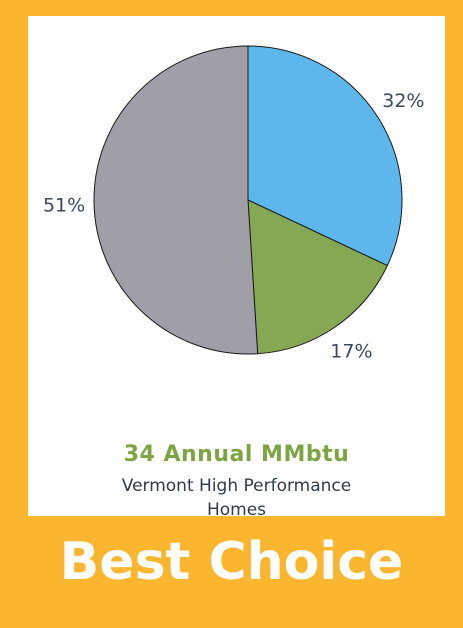 This screenshot has height=628, width=463. I want to click on slice-label: 17%, so click(351, 352).